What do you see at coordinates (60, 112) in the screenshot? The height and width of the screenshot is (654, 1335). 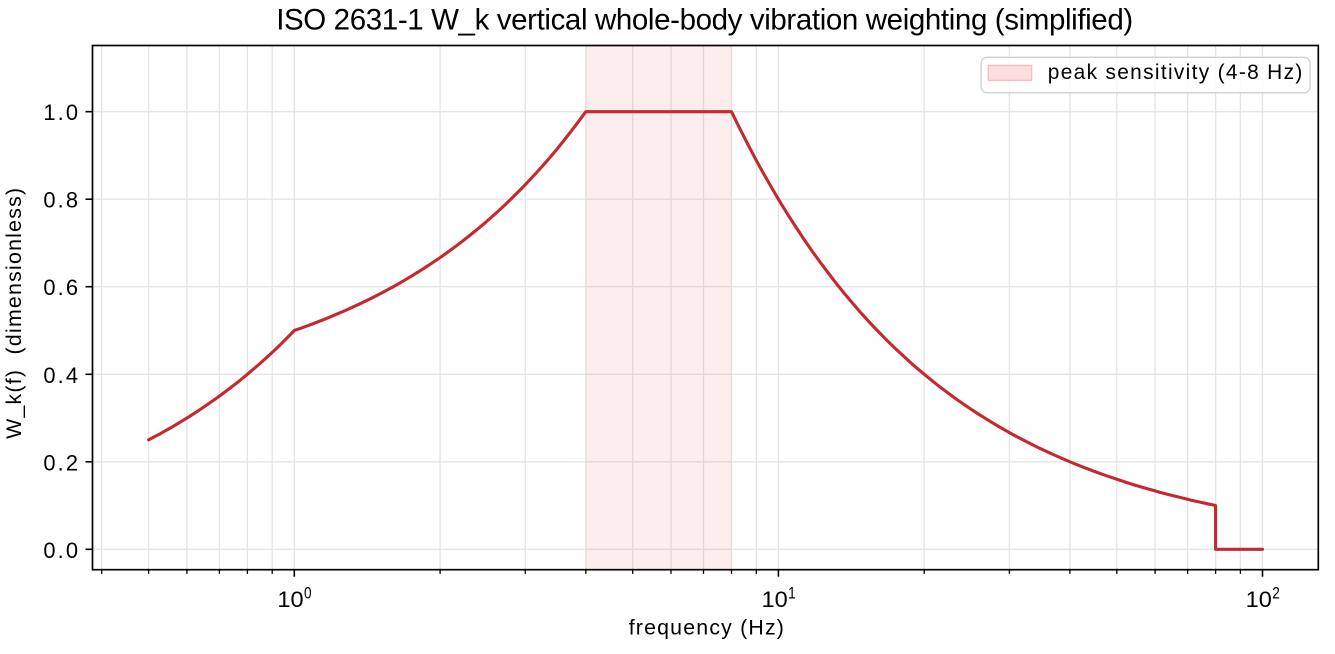 I see `svg-text: 1.0` at bounding box center [60, 112].